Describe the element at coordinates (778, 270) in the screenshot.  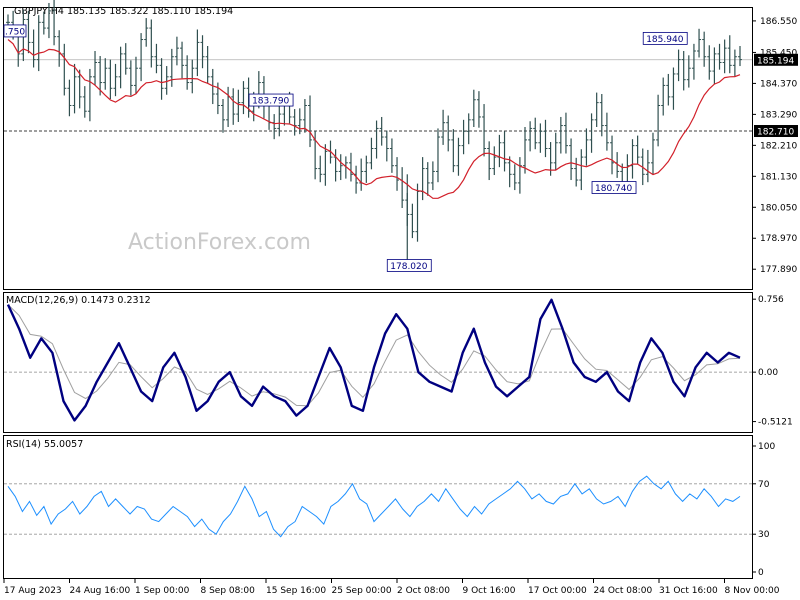
I see `price-ytick-label: 177.890` at that location.